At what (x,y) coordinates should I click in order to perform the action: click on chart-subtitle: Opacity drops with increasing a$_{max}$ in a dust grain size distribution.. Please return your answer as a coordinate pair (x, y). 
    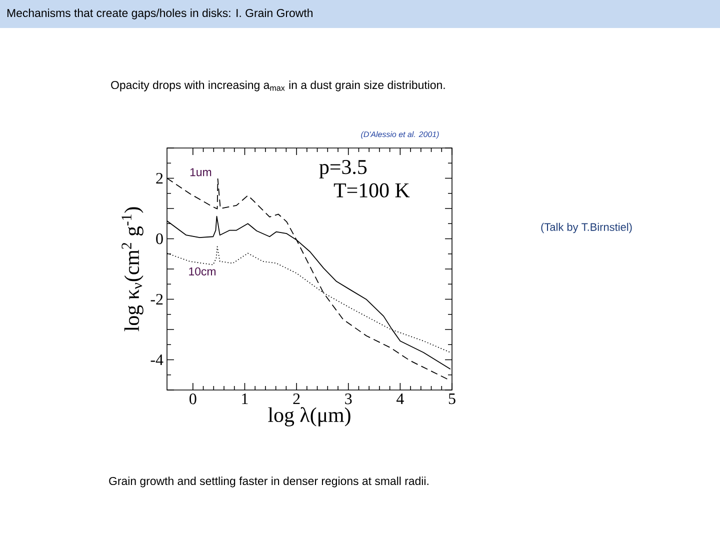
    Looking at the image, I should click on (278, 86).